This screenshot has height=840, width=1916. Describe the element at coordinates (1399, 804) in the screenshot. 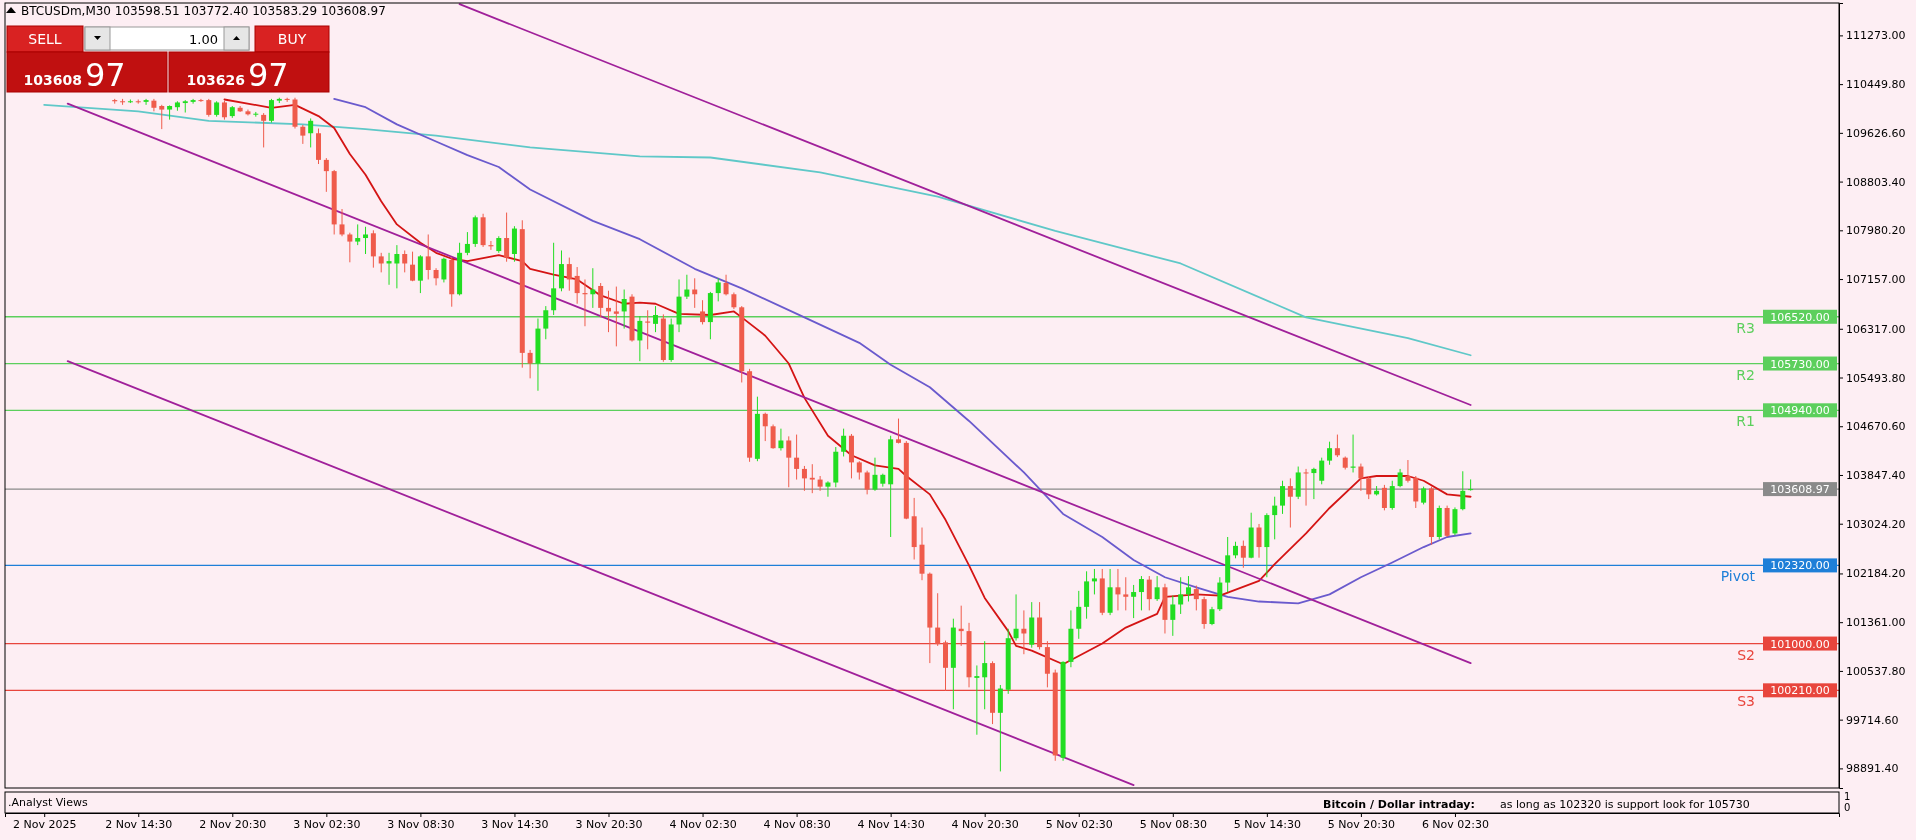

I see `text: Bitcoin / Dollar intraday:` at that location.